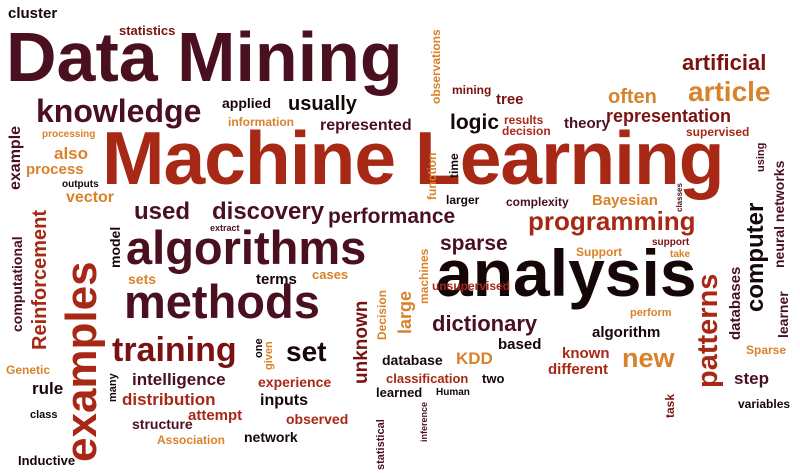 The width and height of the screenshot is (800, 473). What do you see at coordinates (472, 90) in the screenshot?
I see `word-mining: mining` at bounding box center [472, 90].